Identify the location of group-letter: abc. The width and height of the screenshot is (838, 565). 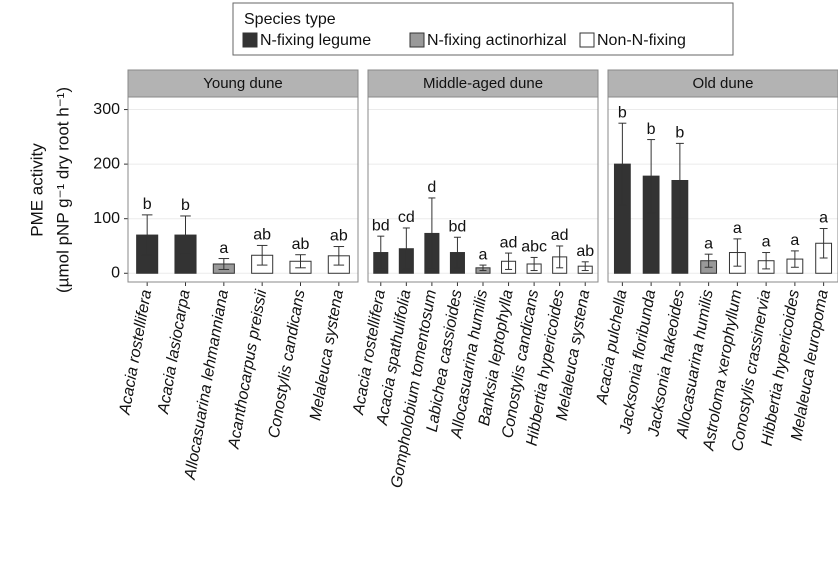
(534, 247).